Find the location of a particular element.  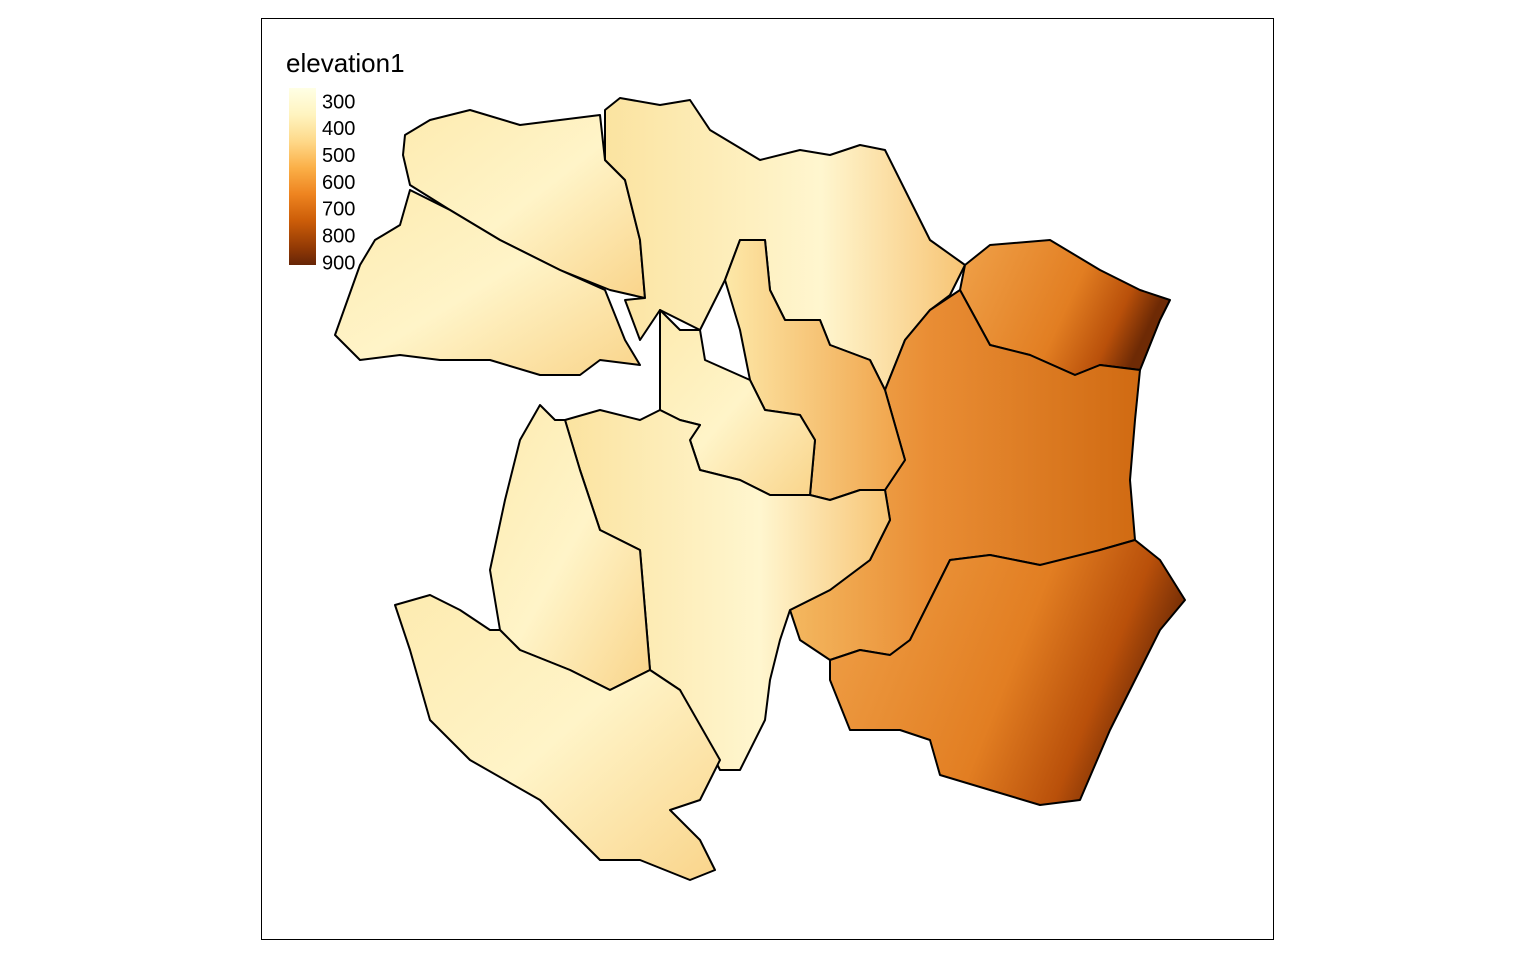

legend-label: 500 is located at coordinates (338, 156).